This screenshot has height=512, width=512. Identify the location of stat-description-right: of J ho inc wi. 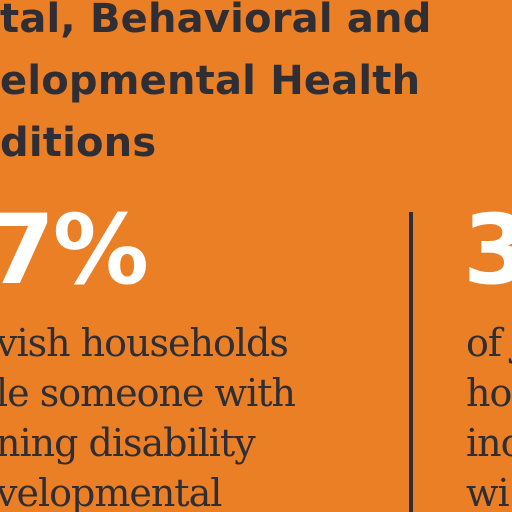
(489, 415).